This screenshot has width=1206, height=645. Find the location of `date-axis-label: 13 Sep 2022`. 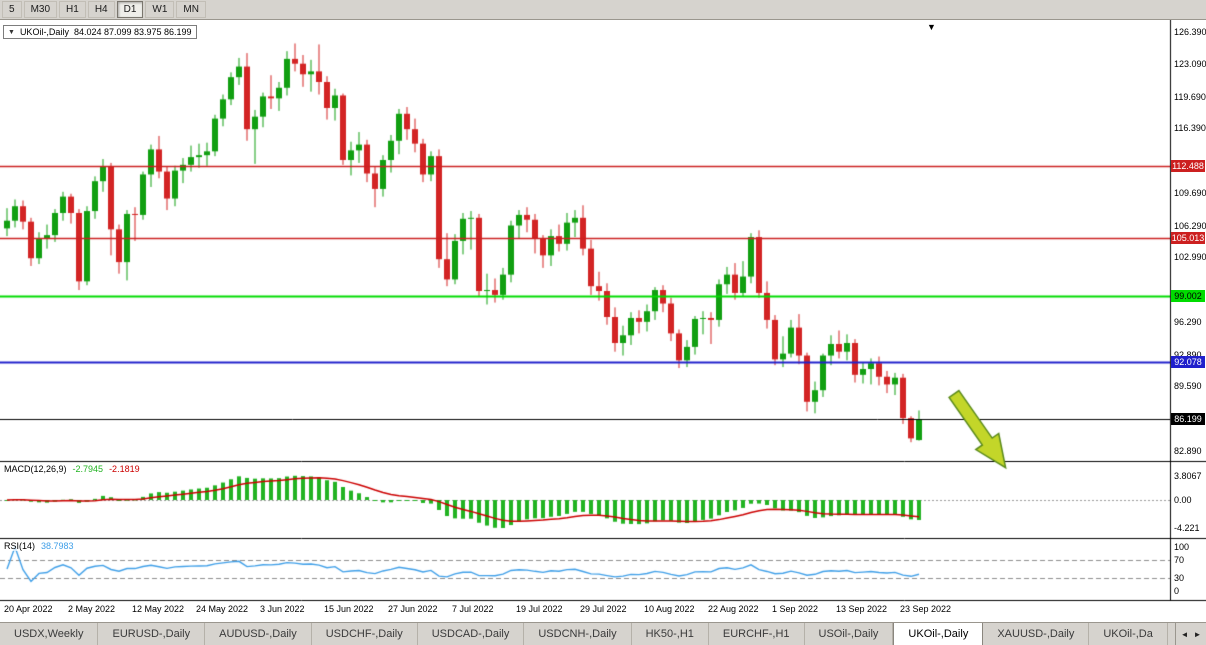

date-axis-label: 13 Sep 2022 is located at coordinates (862, 609).